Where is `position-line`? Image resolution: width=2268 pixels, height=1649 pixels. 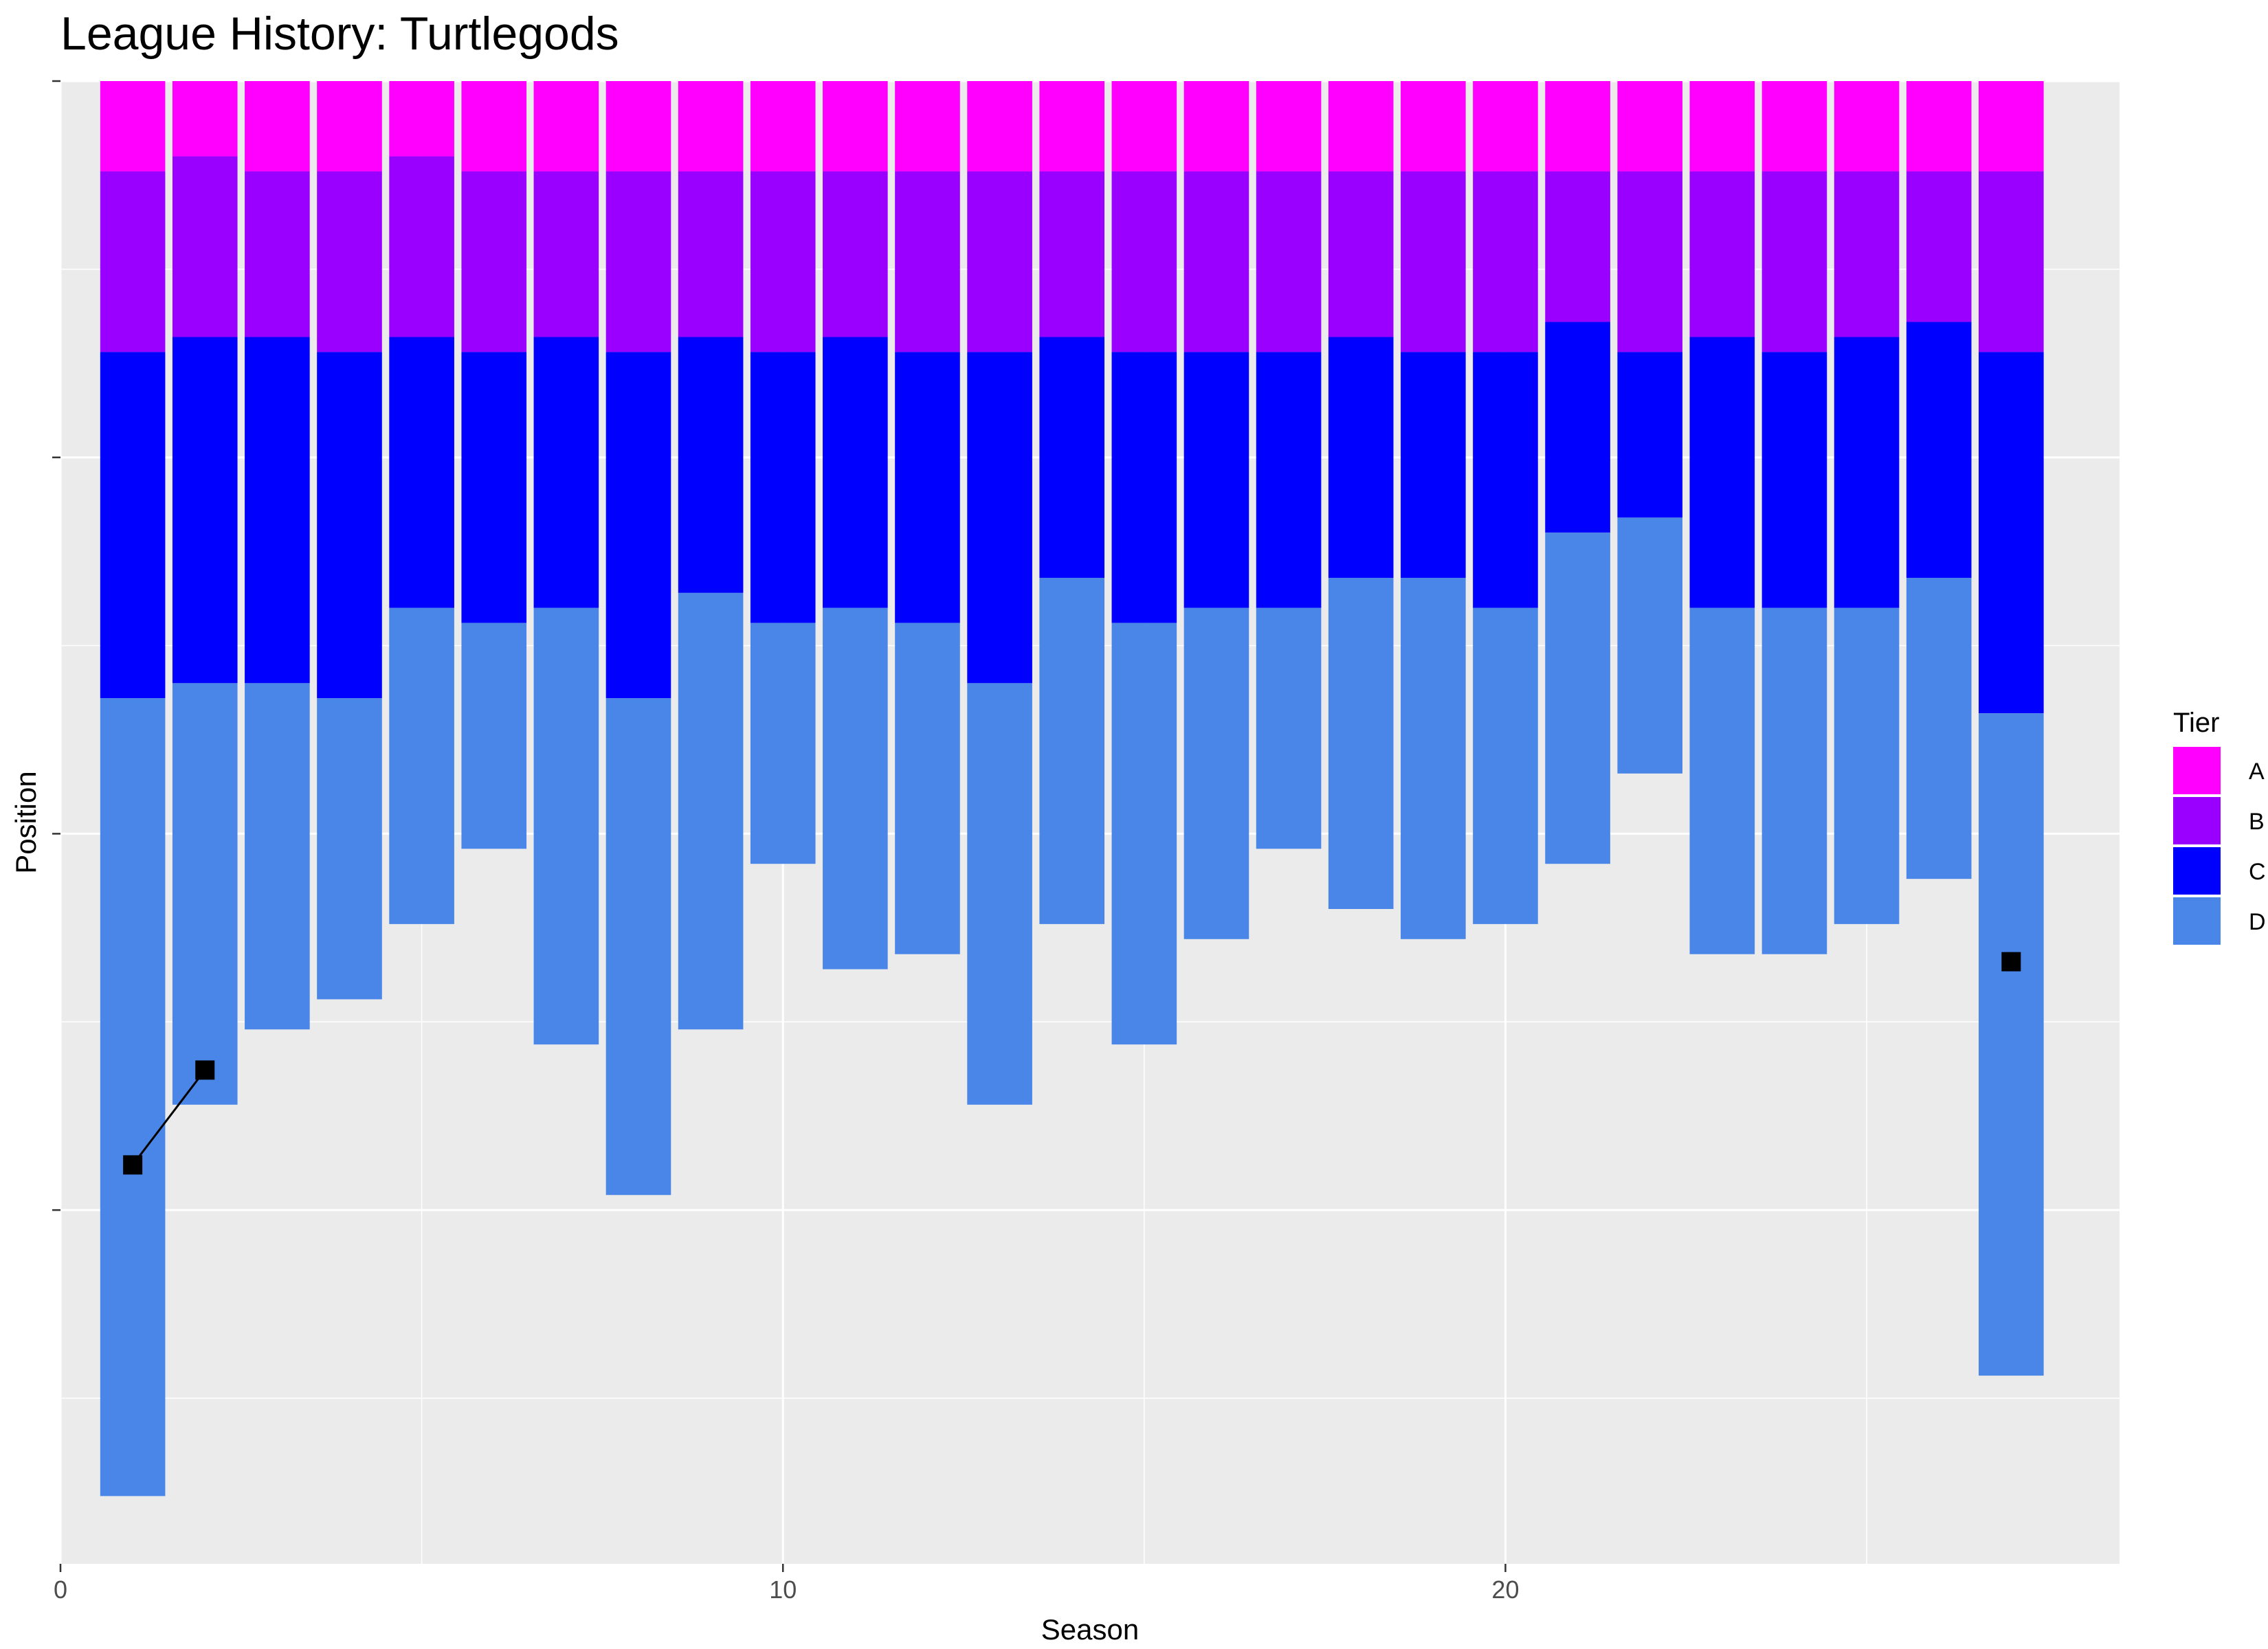 position-line is located at coordinates (169, 1117).